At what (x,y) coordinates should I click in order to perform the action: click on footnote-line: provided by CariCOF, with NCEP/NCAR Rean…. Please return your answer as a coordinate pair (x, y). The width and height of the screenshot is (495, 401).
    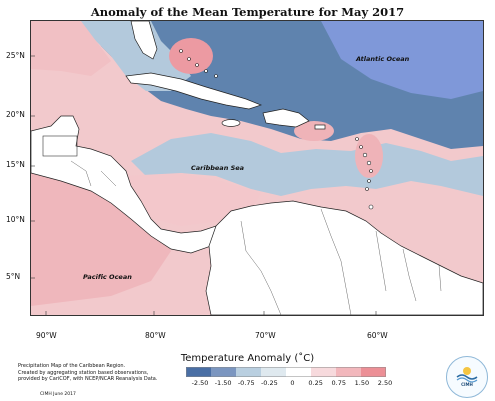
    Looking at the image, I should click on (88, 379).